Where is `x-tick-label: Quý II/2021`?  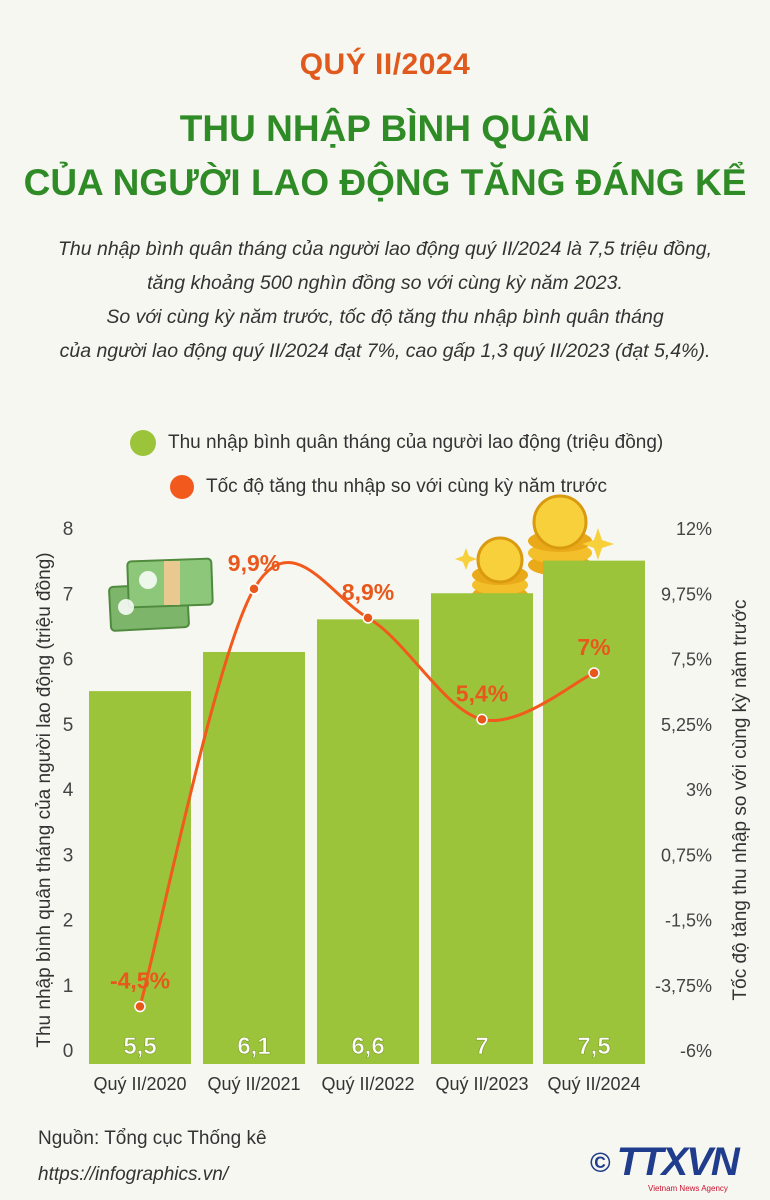
x-tick-label: Quý II/2021 is located at coordinates (253, 1084).